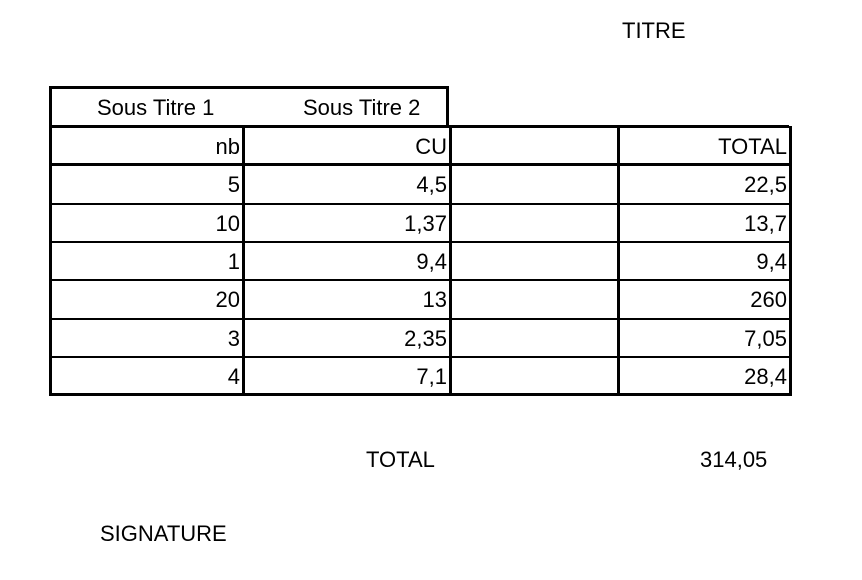 The height and width of the screenshot is (580, 862). I want to click on cell-nb: 10, so click(227, 223).